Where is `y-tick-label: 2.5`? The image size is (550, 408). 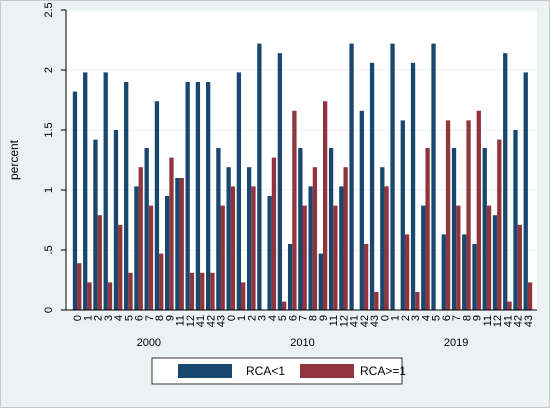 y-tick-label: 2.5 is located at coordinates (49, 9).